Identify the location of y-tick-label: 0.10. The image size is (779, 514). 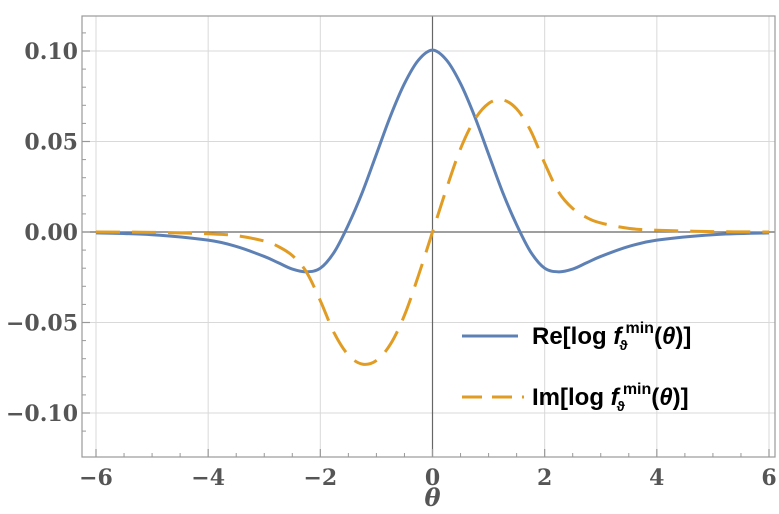
(51, 52).